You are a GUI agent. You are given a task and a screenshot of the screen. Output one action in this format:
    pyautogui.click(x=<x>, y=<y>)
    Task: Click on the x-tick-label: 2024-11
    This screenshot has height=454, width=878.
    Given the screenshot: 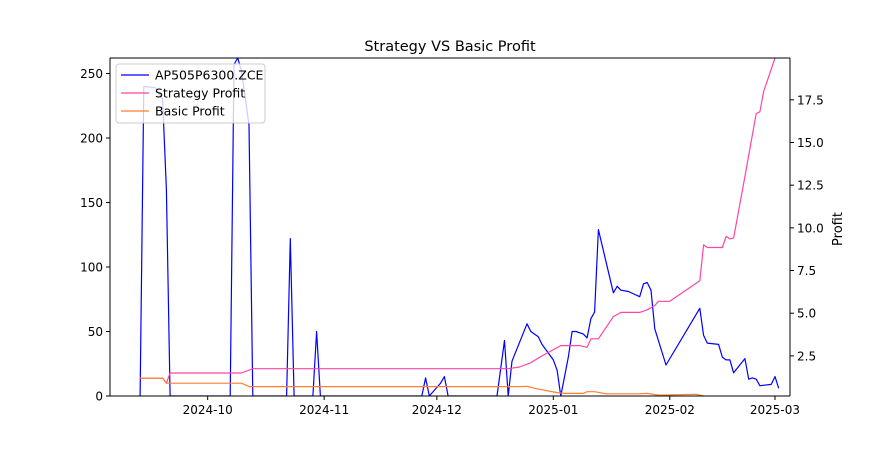 What is the action you would take?
    pyautogui.click(x=324, y=410)
    